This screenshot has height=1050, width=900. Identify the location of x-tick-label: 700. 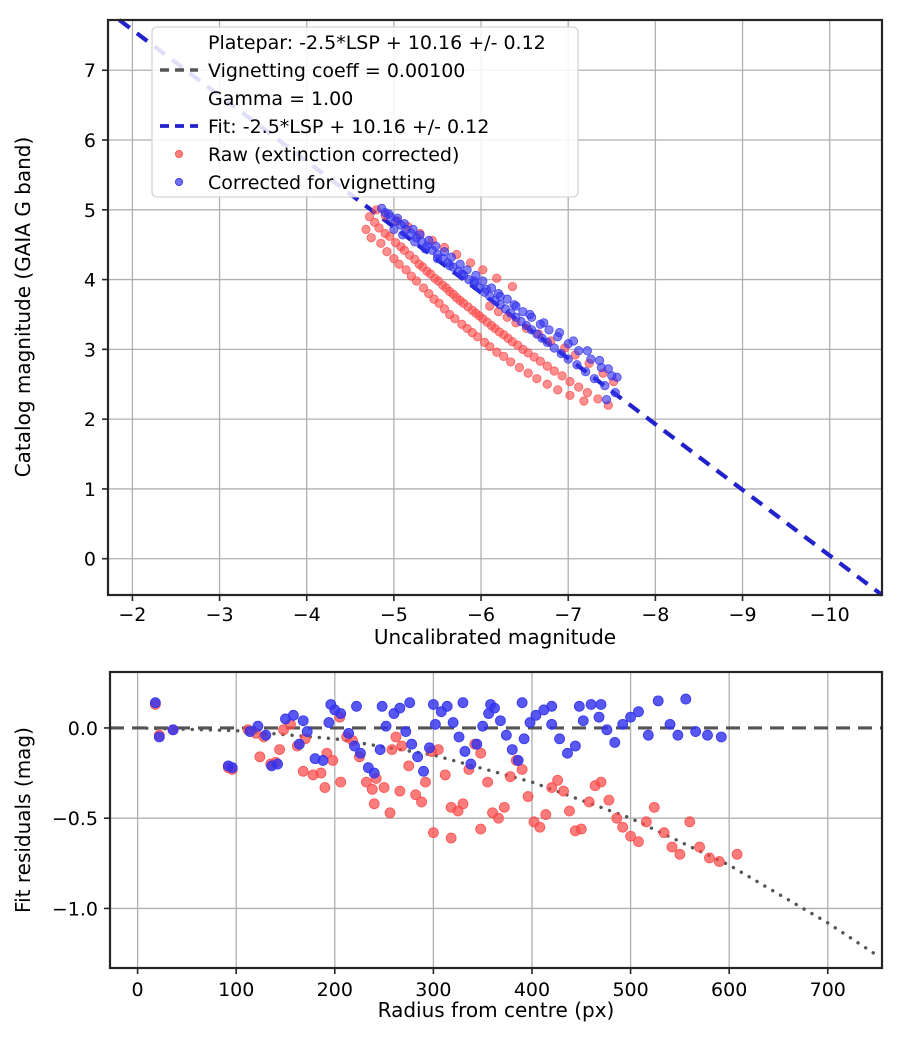
(828, 990).